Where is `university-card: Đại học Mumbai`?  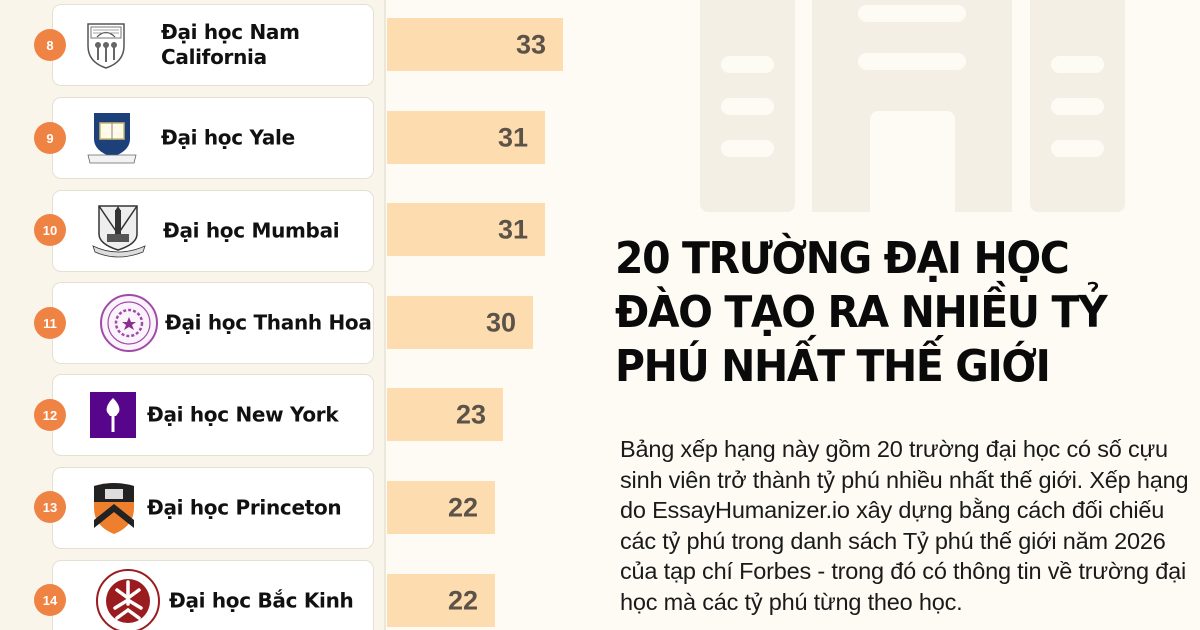
university-card: Đại học Mumbai is located at coordinates (213, 231).